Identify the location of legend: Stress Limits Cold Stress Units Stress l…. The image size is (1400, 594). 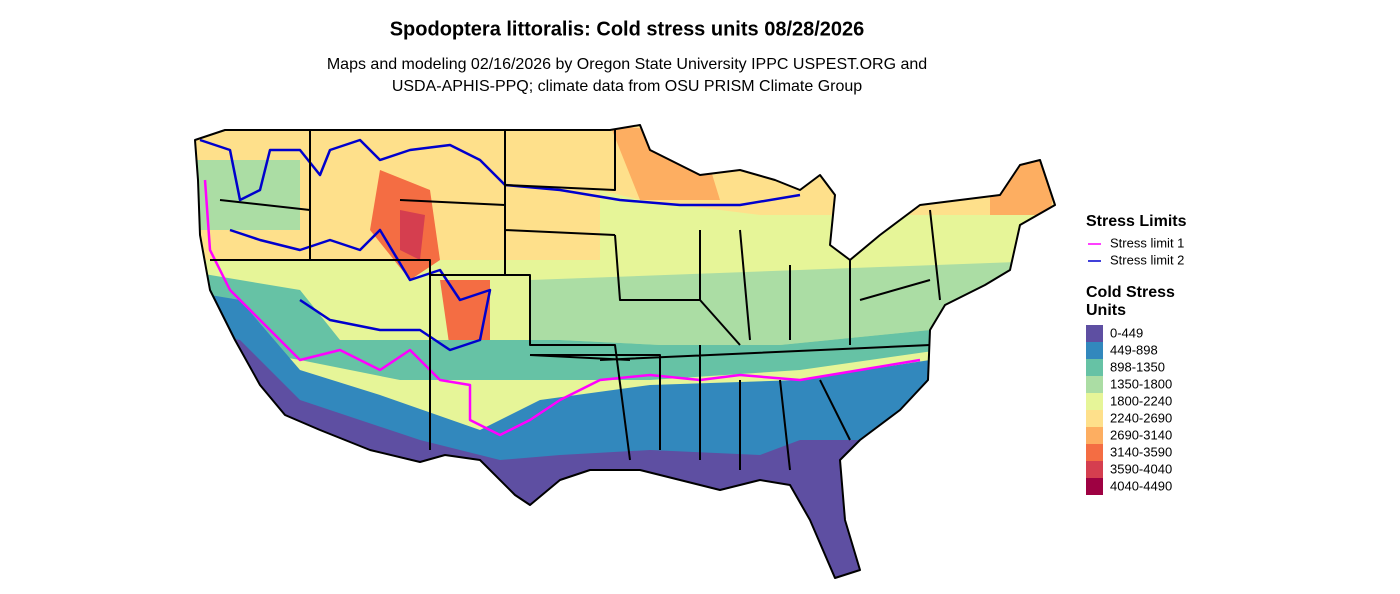
(1136, 354).